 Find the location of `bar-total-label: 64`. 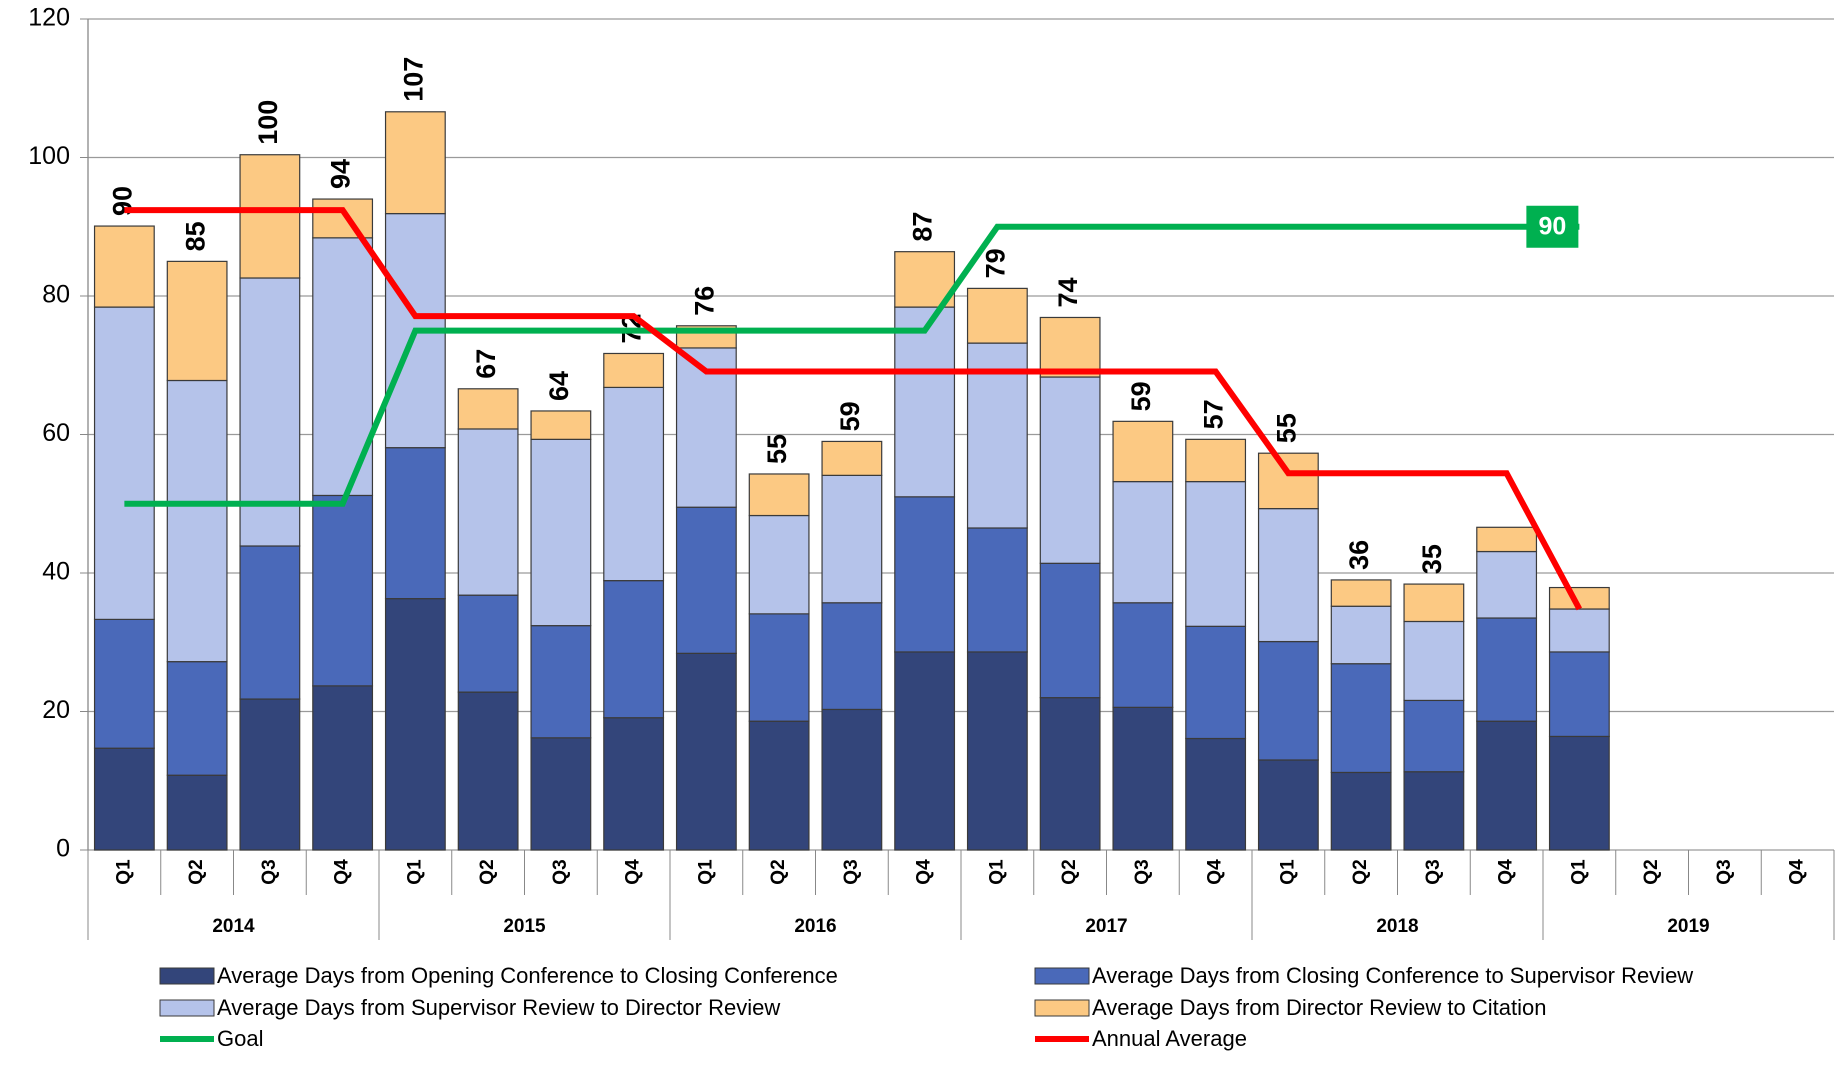

bar-total-label: 64 is located at coordinates (559, 386).